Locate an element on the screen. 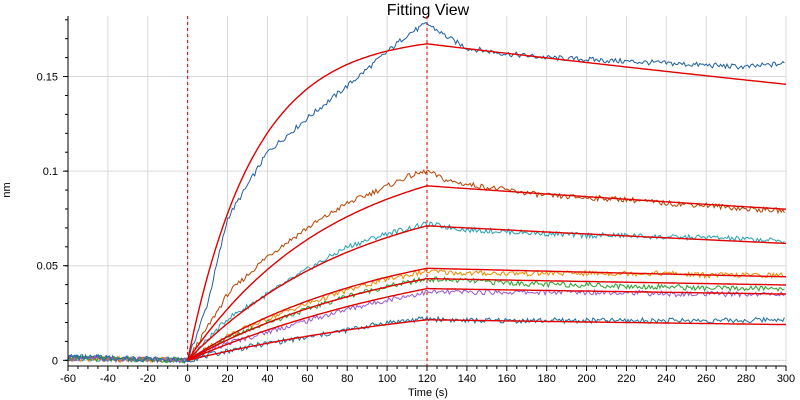 Image resolution: width=800 pixels, height=400 pixels. x-tick-label: 220 is located at coordinates (626, 379).